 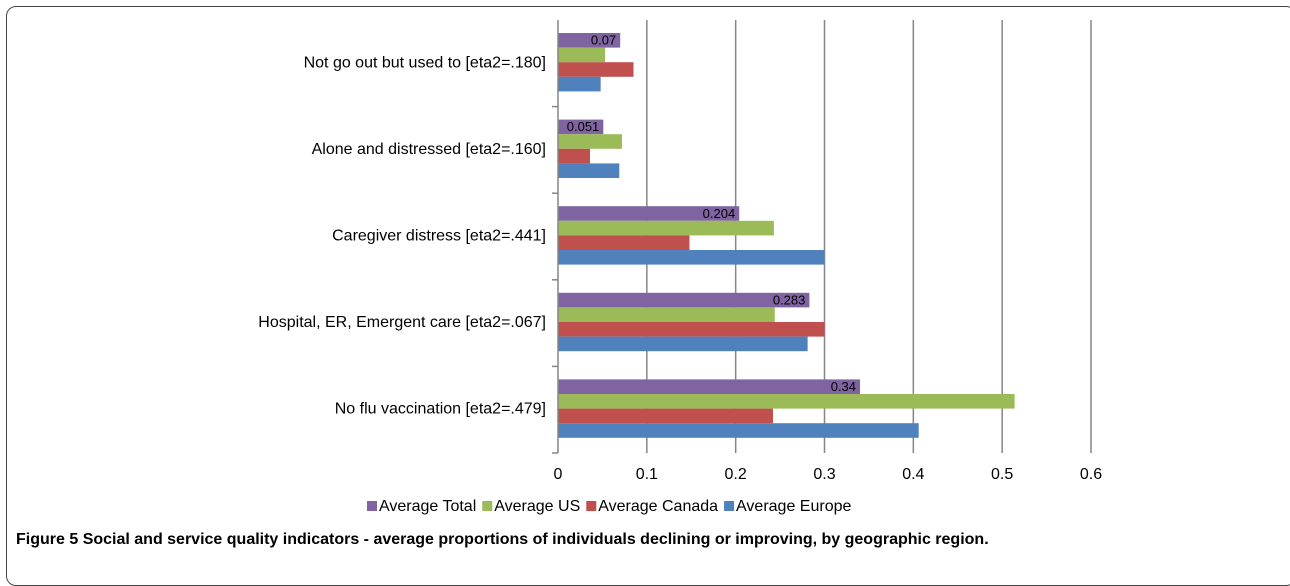 What do you see at coordinates (583, 126) in the screenshot?
I see `data-label: 0.051` at bounding box center [583, 126].